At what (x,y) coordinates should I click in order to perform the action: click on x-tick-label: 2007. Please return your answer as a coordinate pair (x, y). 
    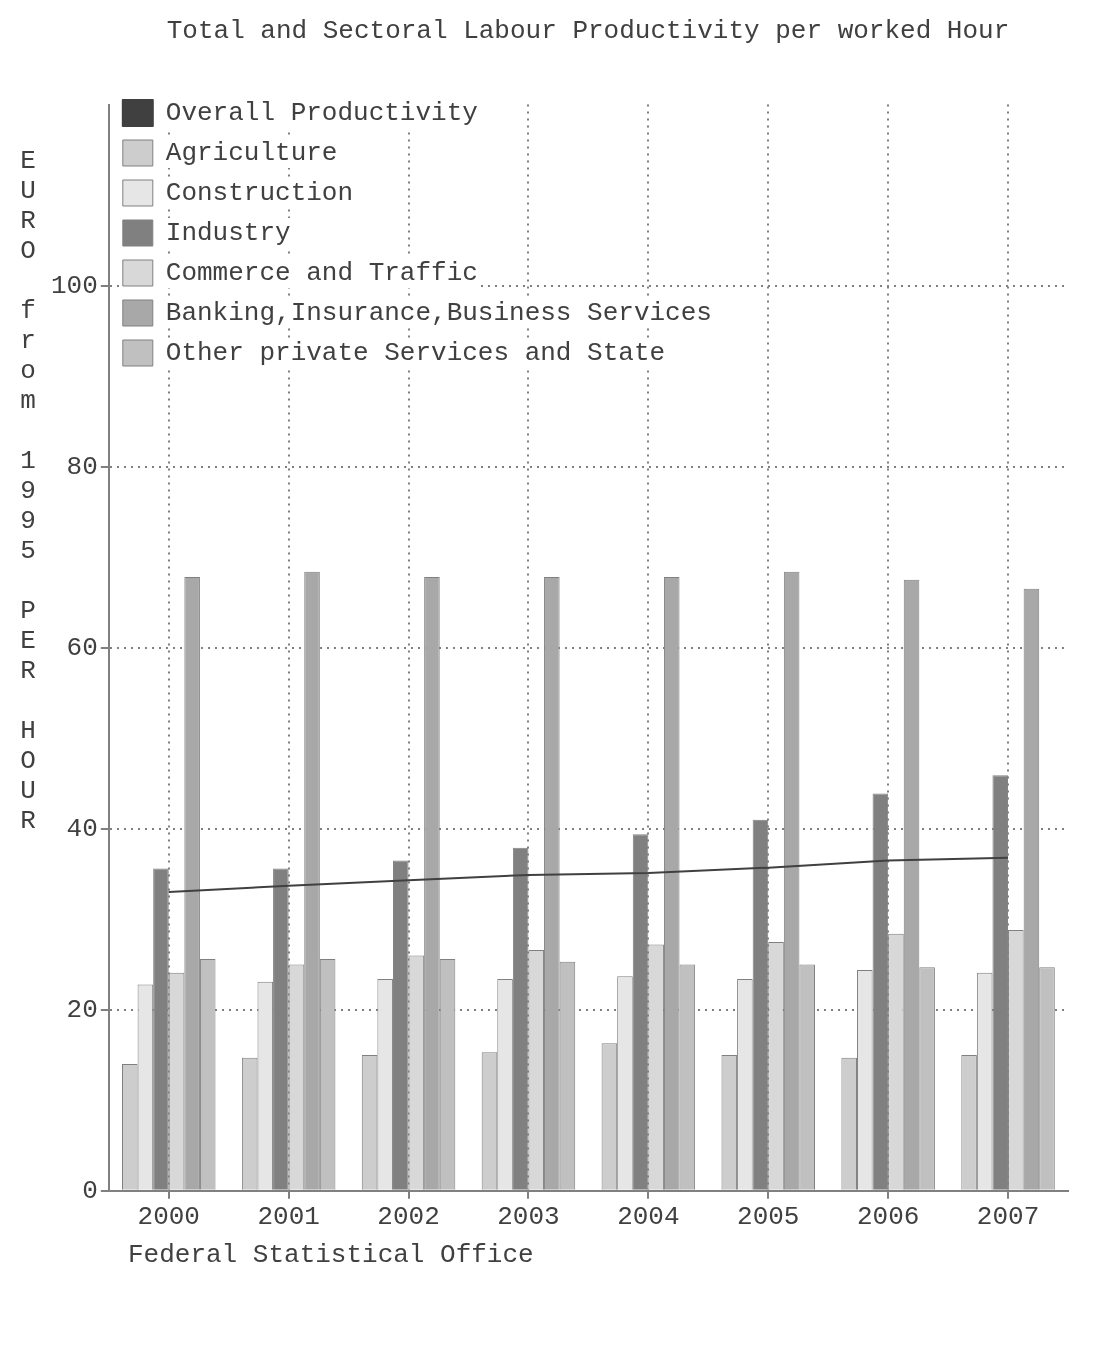
    Looking at the image, I should click on (1008, 1217).